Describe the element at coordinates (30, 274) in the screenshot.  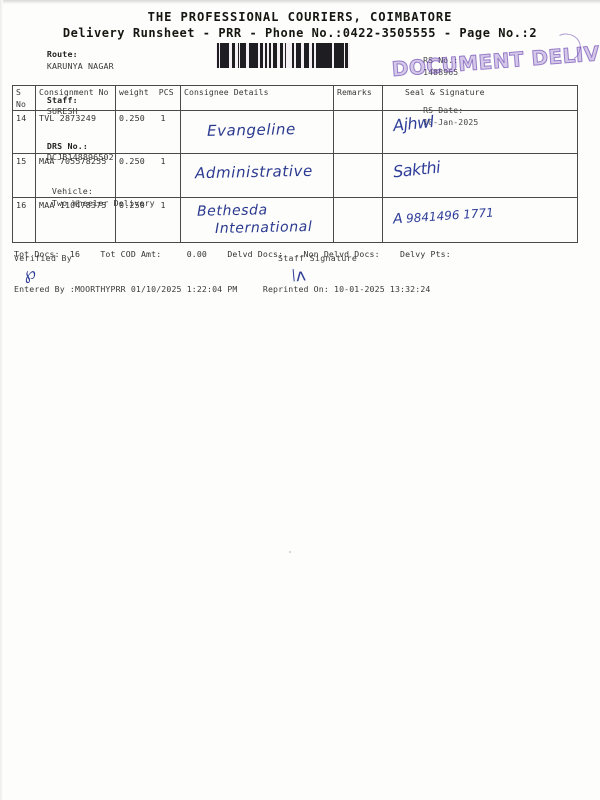
I see `verified-by-signature: ℘` at that location.